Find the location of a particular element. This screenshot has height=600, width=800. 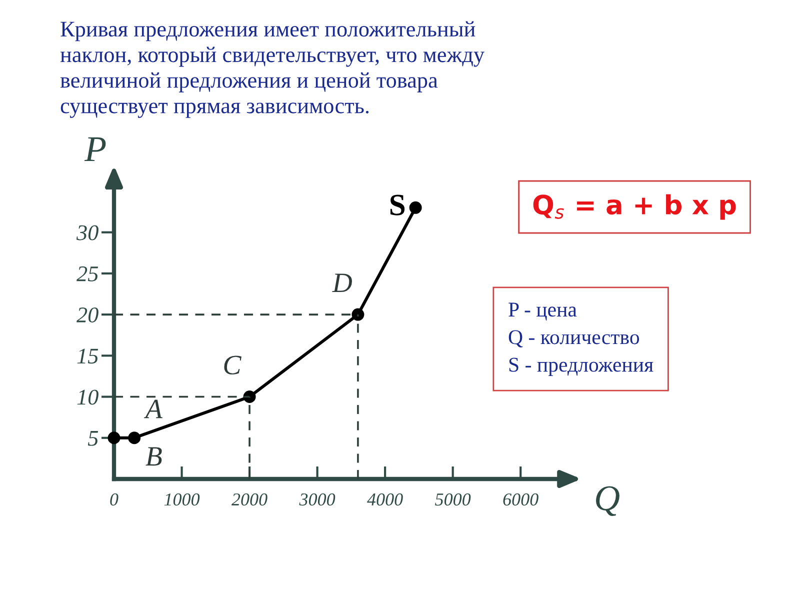

x-tick-label: 2000 is located at coordinates (249, 499).